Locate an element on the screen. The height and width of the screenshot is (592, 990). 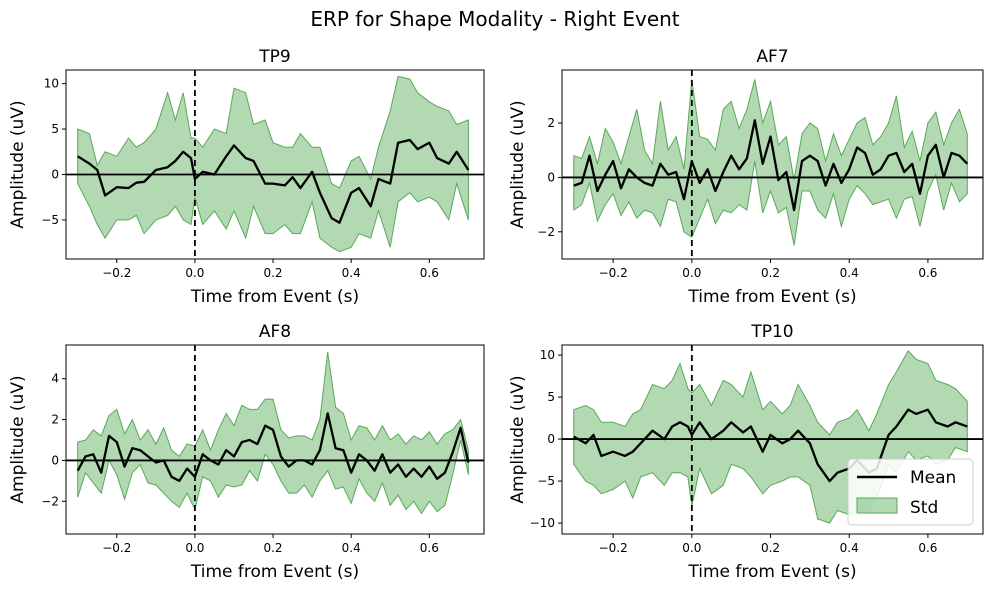
legend-std-swatch is located at coordinates (877, 505).